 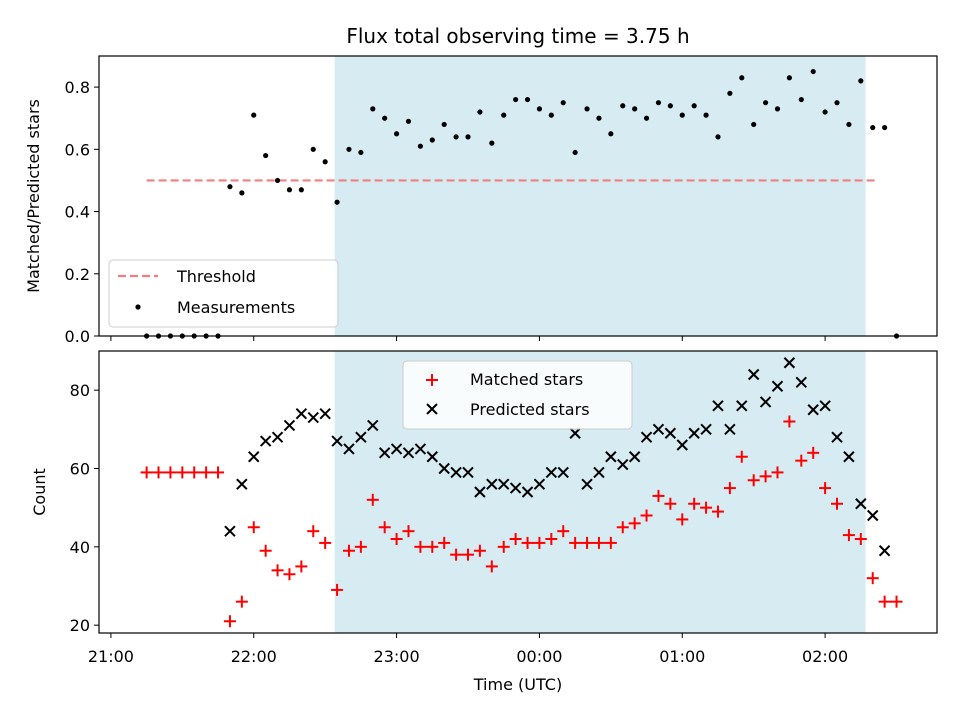 What do you see at coordinates (825, 656) in the screenshot?
I see `x-tick-label: 02:00` at bounding box center [825, 656].